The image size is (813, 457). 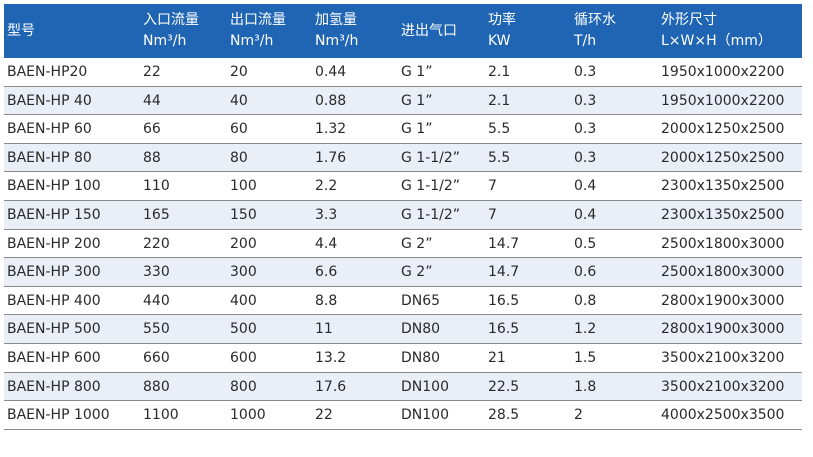 I want to click on table-cell: BAEN-HP 300, so click(x=54, y=272).